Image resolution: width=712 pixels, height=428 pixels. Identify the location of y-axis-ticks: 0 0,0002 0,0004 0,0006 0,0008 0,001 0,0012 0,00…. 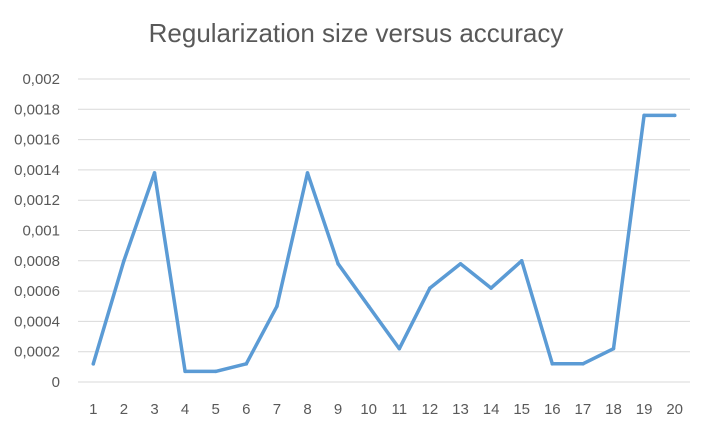
(37, 231).